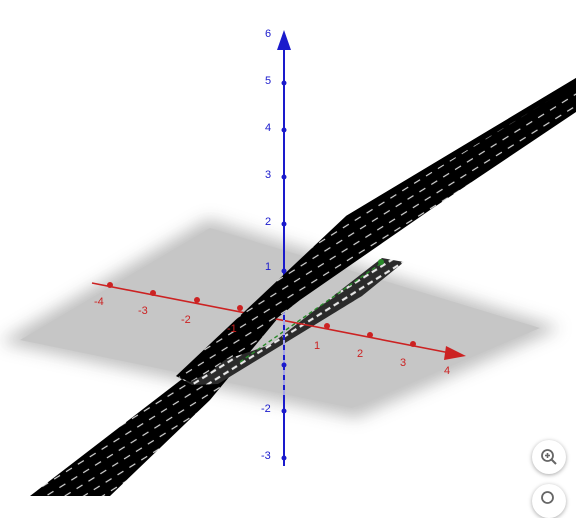  Describe the element at coordinates (232, 329) in the screenshot. I see `x-tick-label: -1` at that location.